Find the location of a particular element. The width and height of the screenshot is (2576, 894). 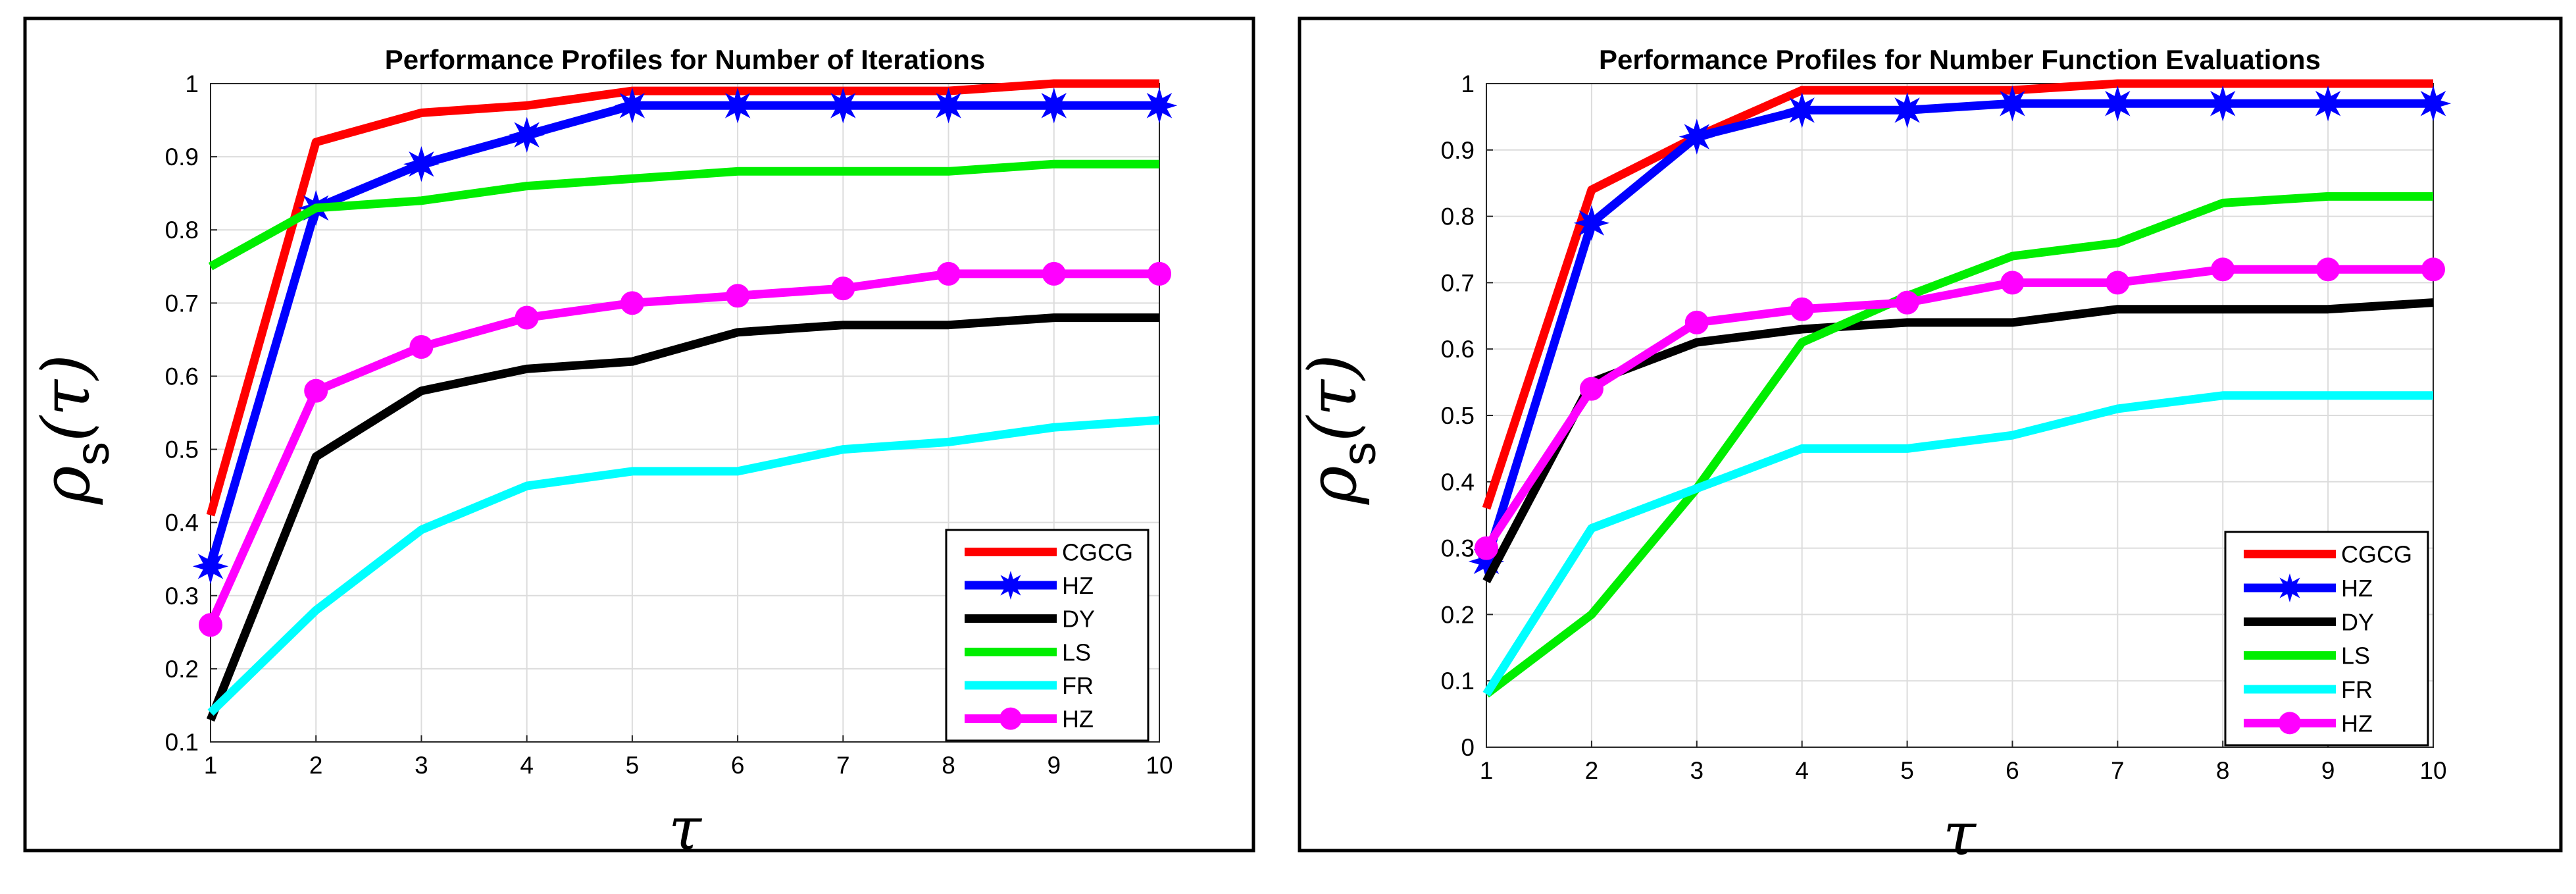

legend-label: FR is located at coordinates (2357, 689).